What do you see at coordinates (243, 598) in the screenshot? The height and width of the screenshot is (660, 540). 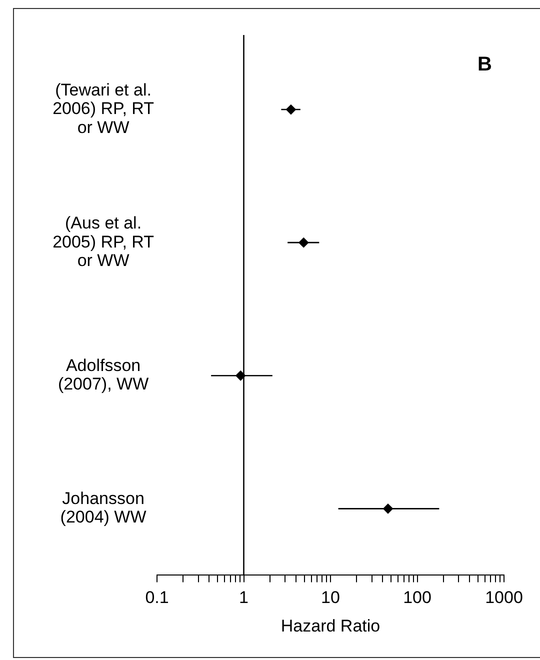 I see `x-tick-label: 1` at bounding box center [243, 598].